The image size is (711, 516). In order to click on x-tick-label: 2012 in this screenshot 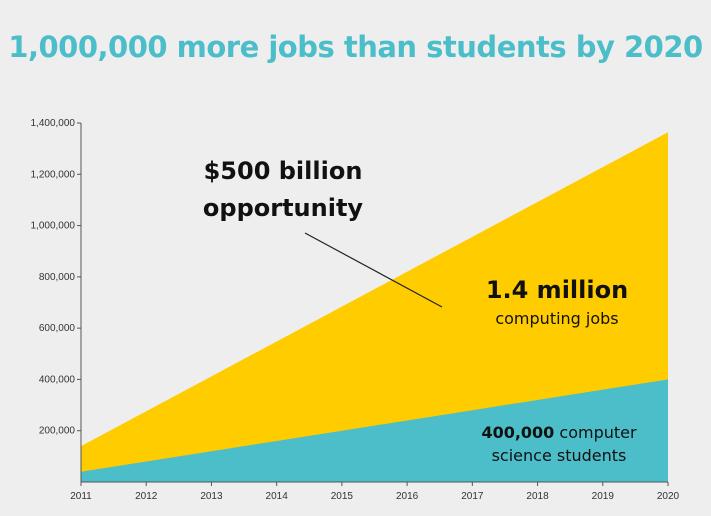, I will do `click(146, 496)`.